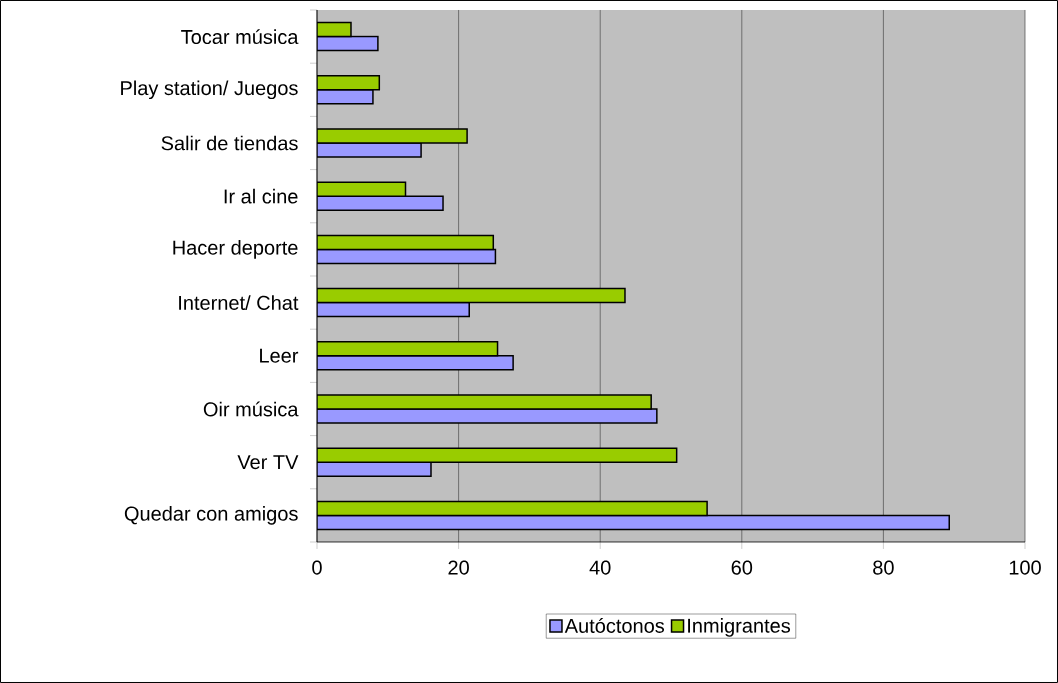  What do you see at coordinates (1025, 567) in the screenshot?
I see `x-tick-label: 100` at bounding box center [1025, 567].